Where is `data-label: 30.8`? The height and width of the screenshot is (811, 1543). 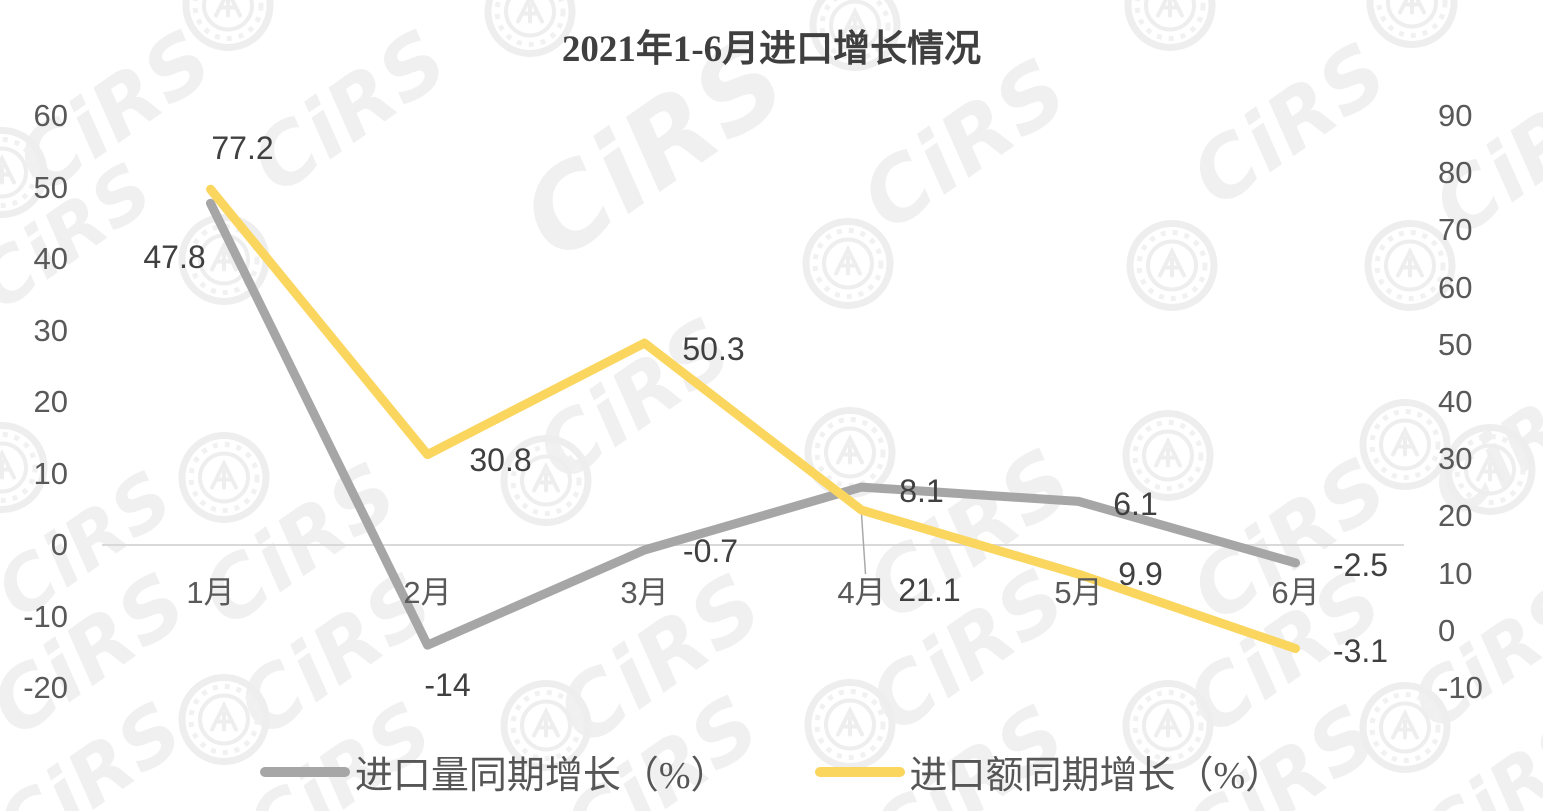
data-label: 30.8 is located at coordinates (500, 459).